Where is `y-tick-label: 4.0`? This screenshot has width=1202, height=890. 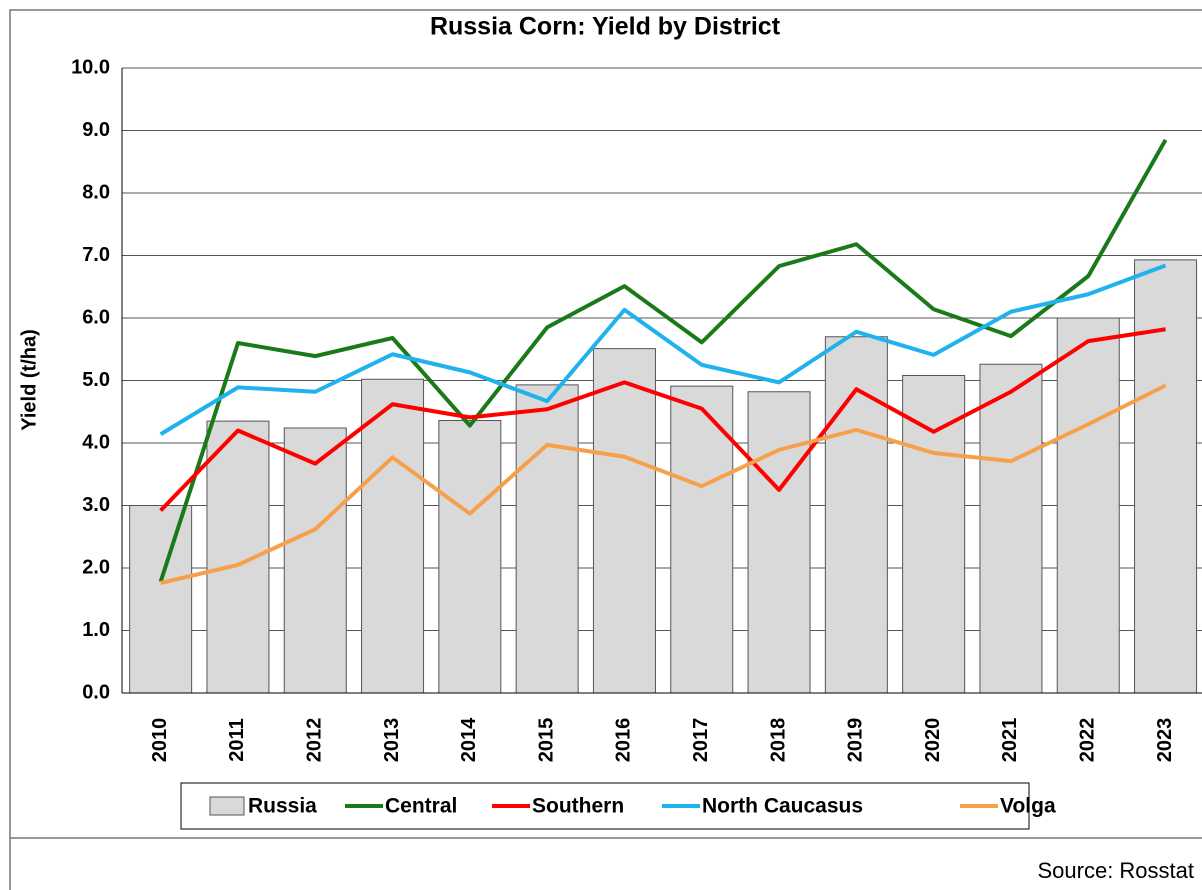 y-tick-label: 4.0 is located at coordinates (96, 442).